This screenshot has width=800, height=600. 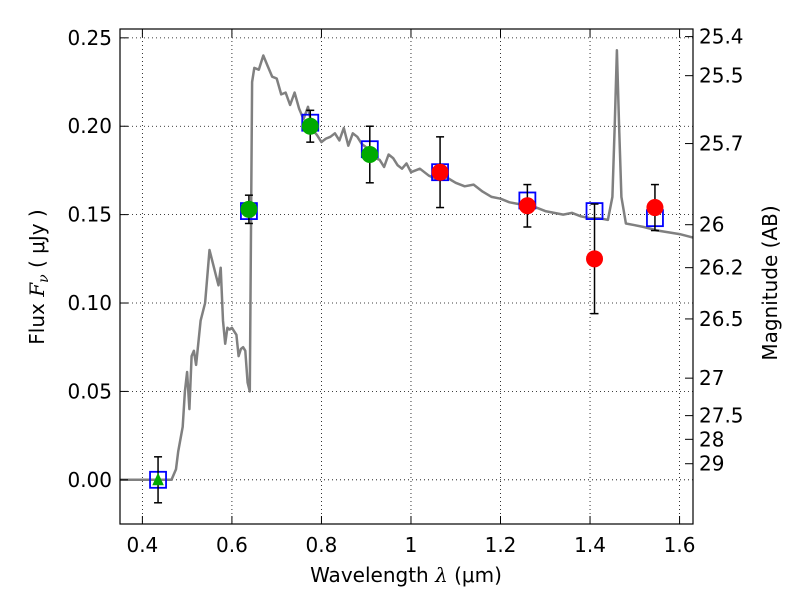 What do you see at coordinates (322, 545) in the screenshot?
I see `x-tick-label: 0.8` at bounding box center [322, 545].